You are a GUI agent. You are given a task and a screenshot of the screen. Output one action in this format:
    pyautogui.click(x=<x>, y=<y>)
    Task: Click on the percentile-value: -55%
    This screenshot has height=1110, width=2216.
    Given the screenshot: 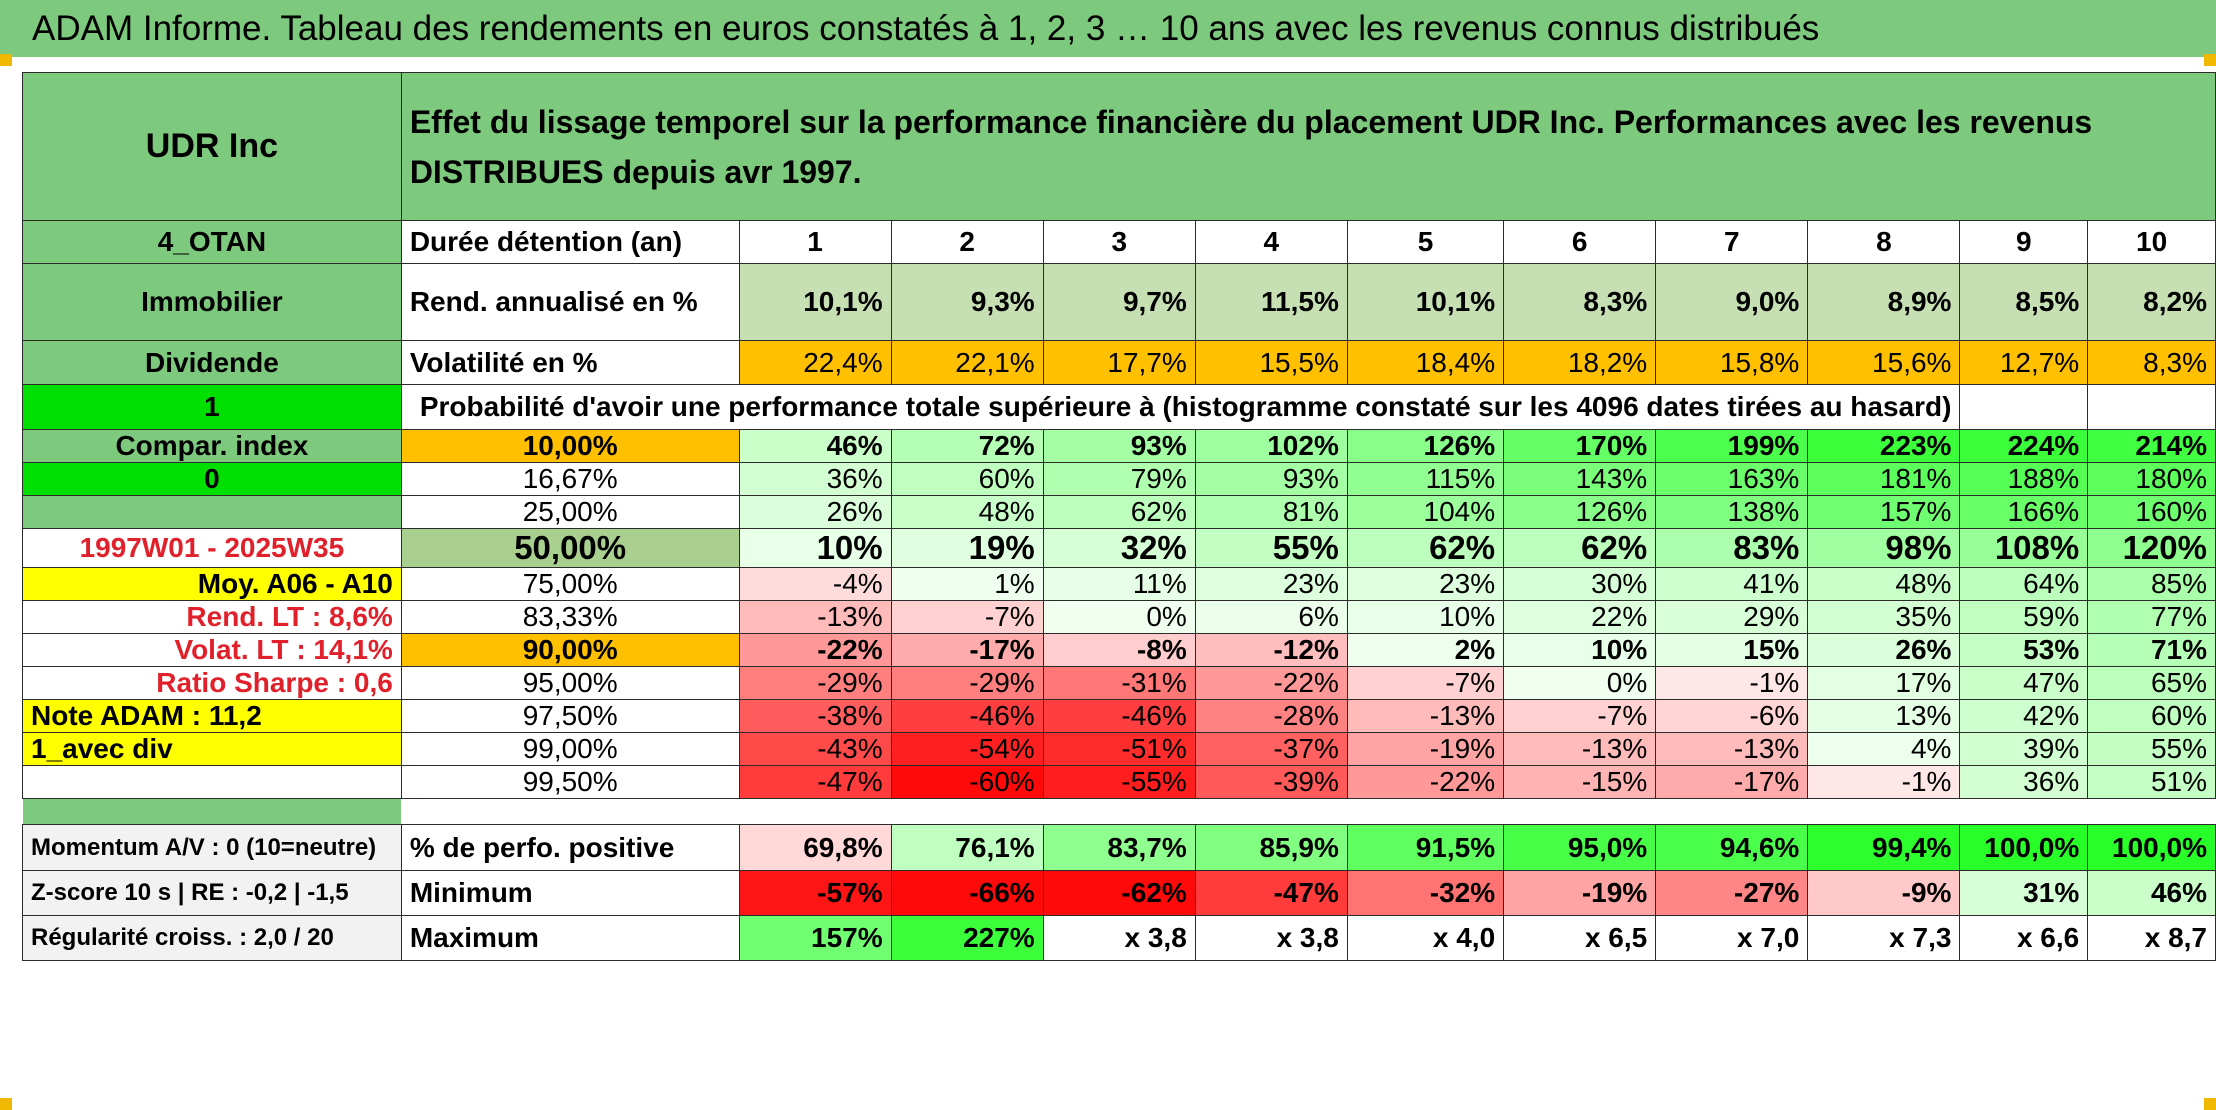 What is the action you would take?
    pyautogui.click(x=1119, y=782)
    